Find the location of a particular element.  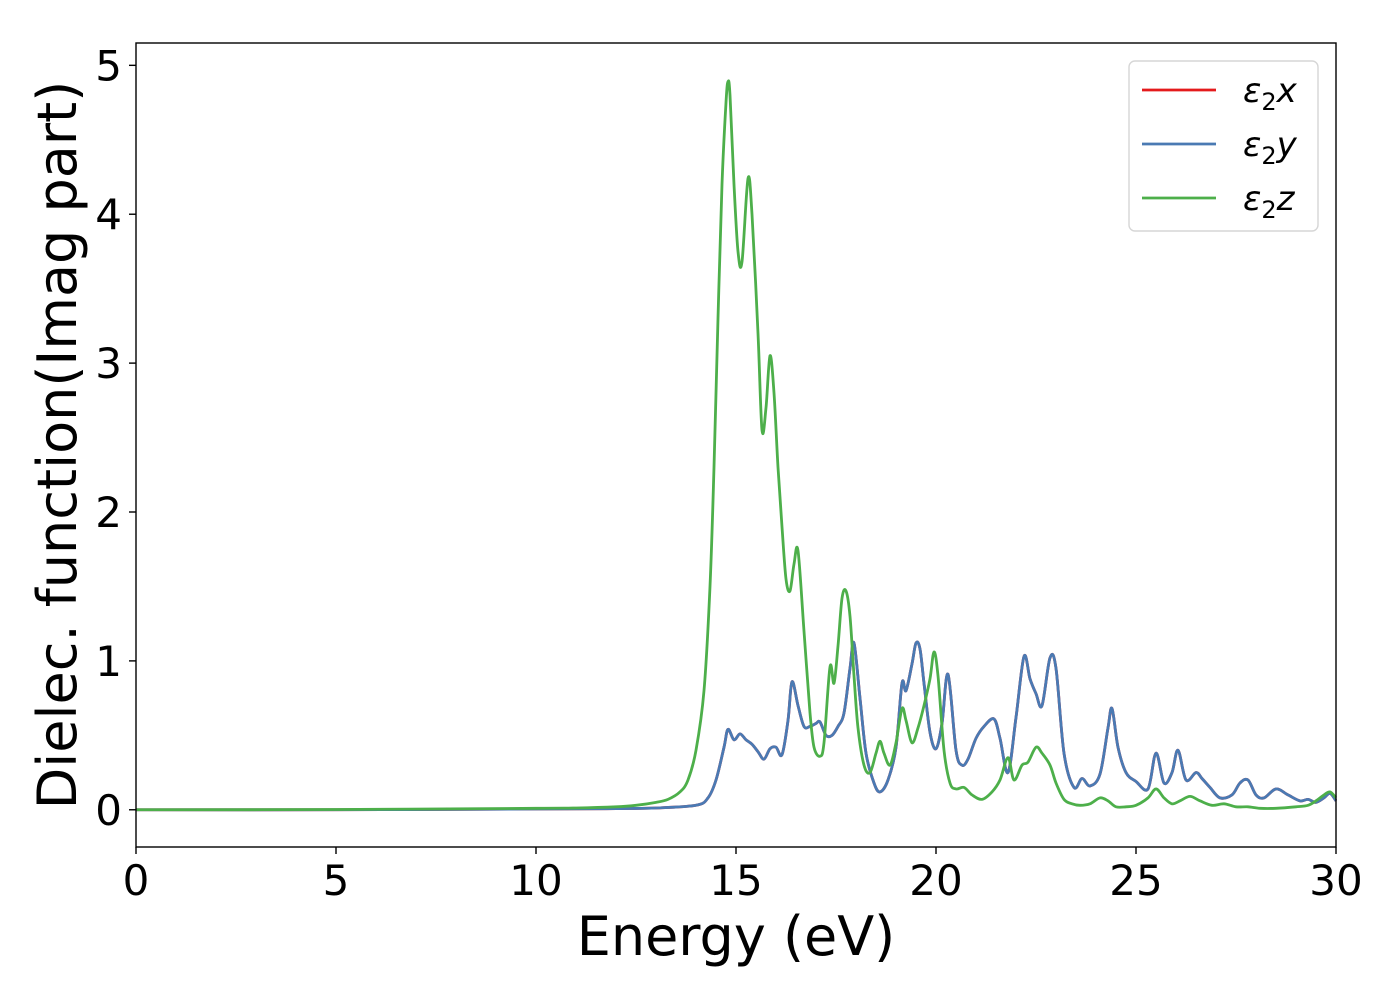

x-tick-label: 25 is located at coordinates (1135, 880).